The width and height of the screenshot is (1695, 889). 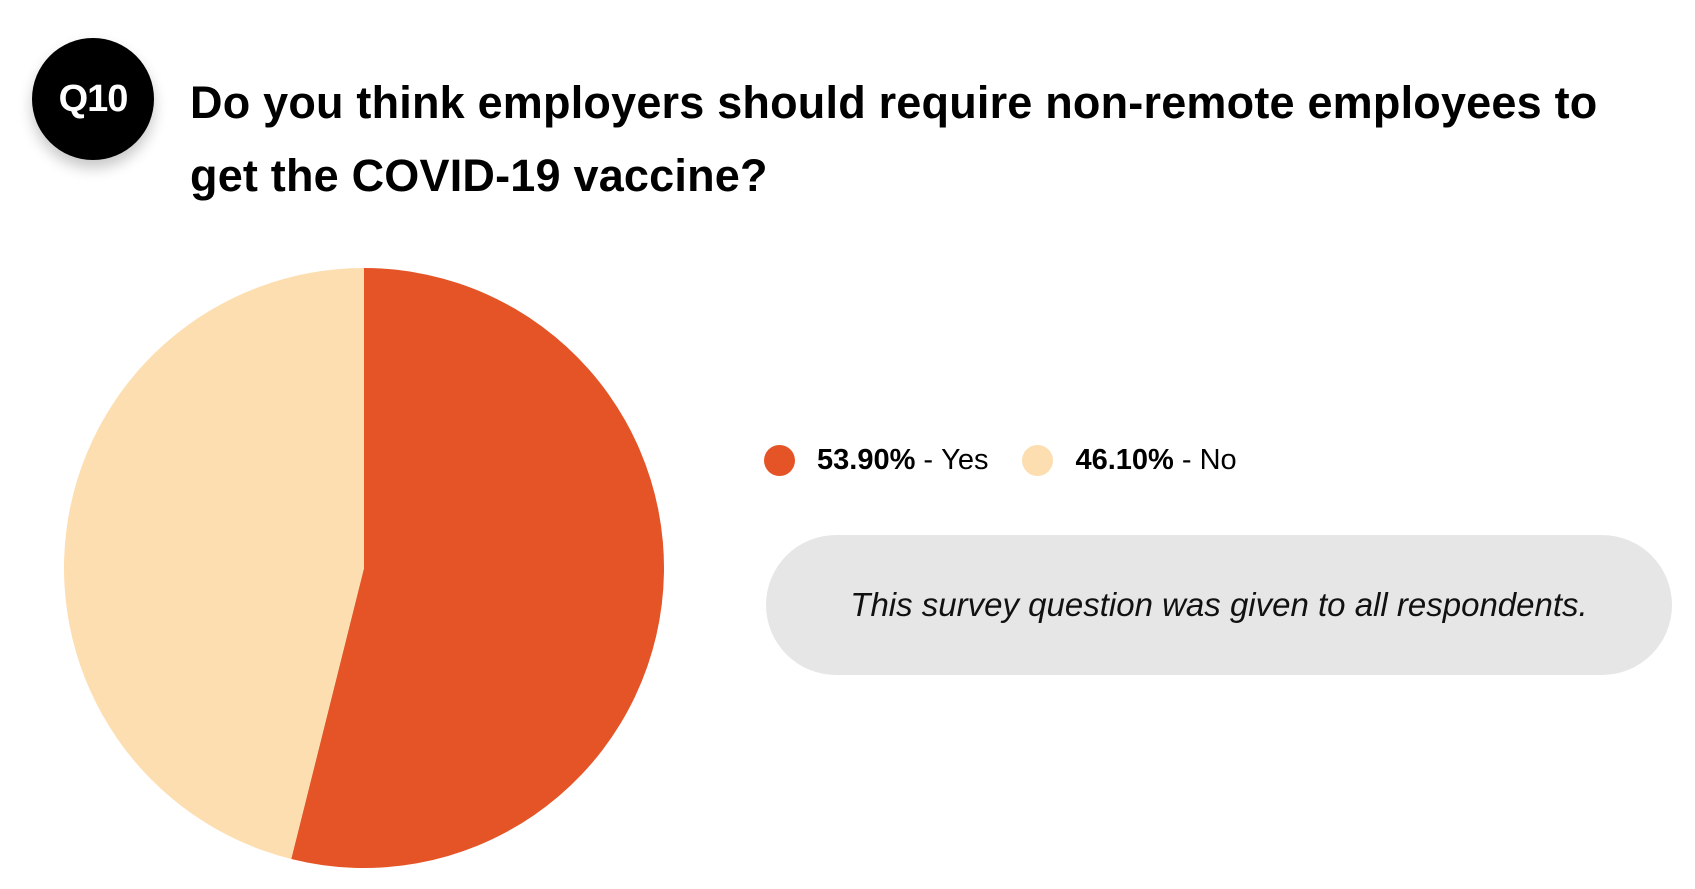 I want to click on legend-label-no: No, so click(x=1218, y=459).